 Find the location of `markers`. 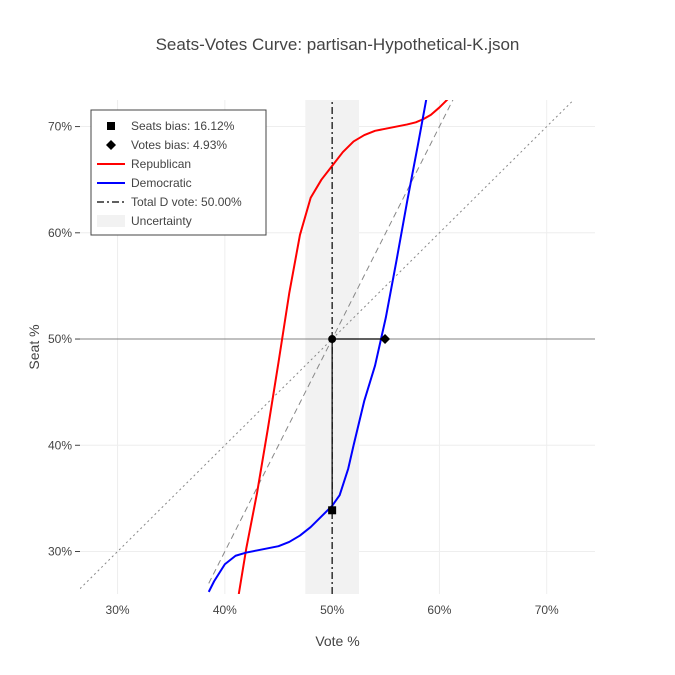

markers is located at coordinates (359, 424).